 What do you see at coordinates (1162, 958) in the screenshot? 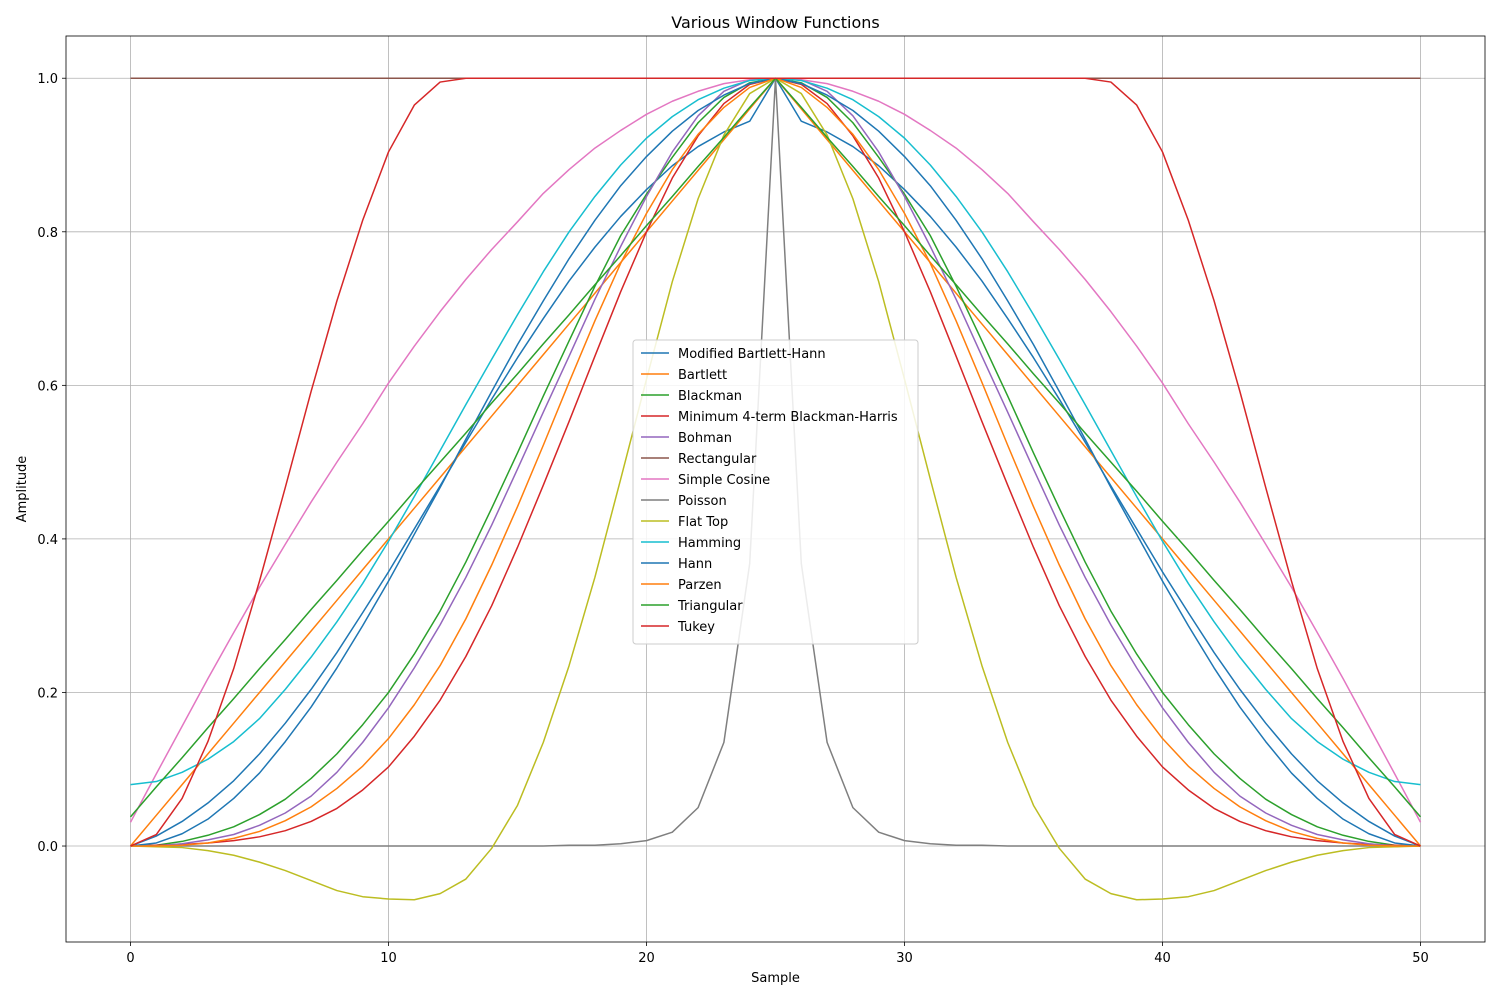
I see `x-tick-label: 40` at bounding box center [1162, 958].